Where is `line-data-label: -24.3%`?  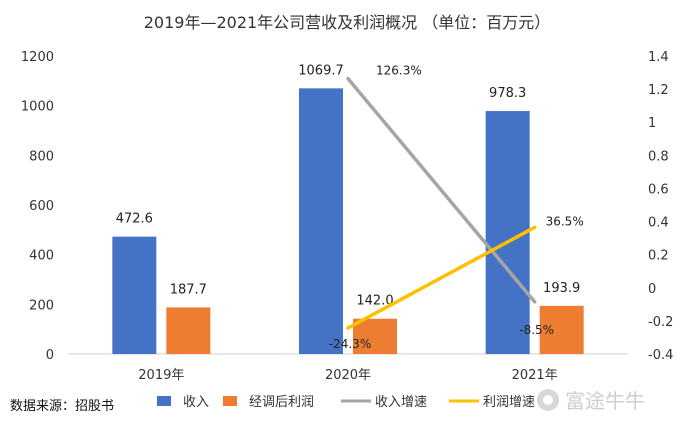 line-data-label: -24.3% is located at coordinates (350, 344).